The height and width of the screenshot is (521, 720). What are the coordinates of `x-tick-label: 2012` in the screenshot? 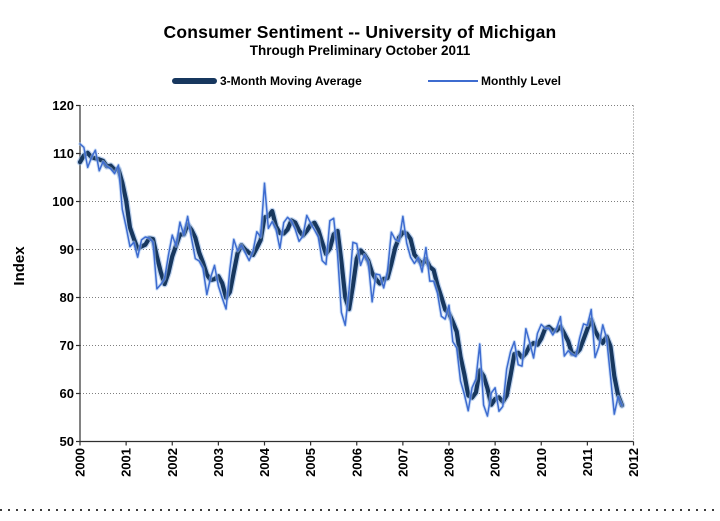 It's located at (633, 462).